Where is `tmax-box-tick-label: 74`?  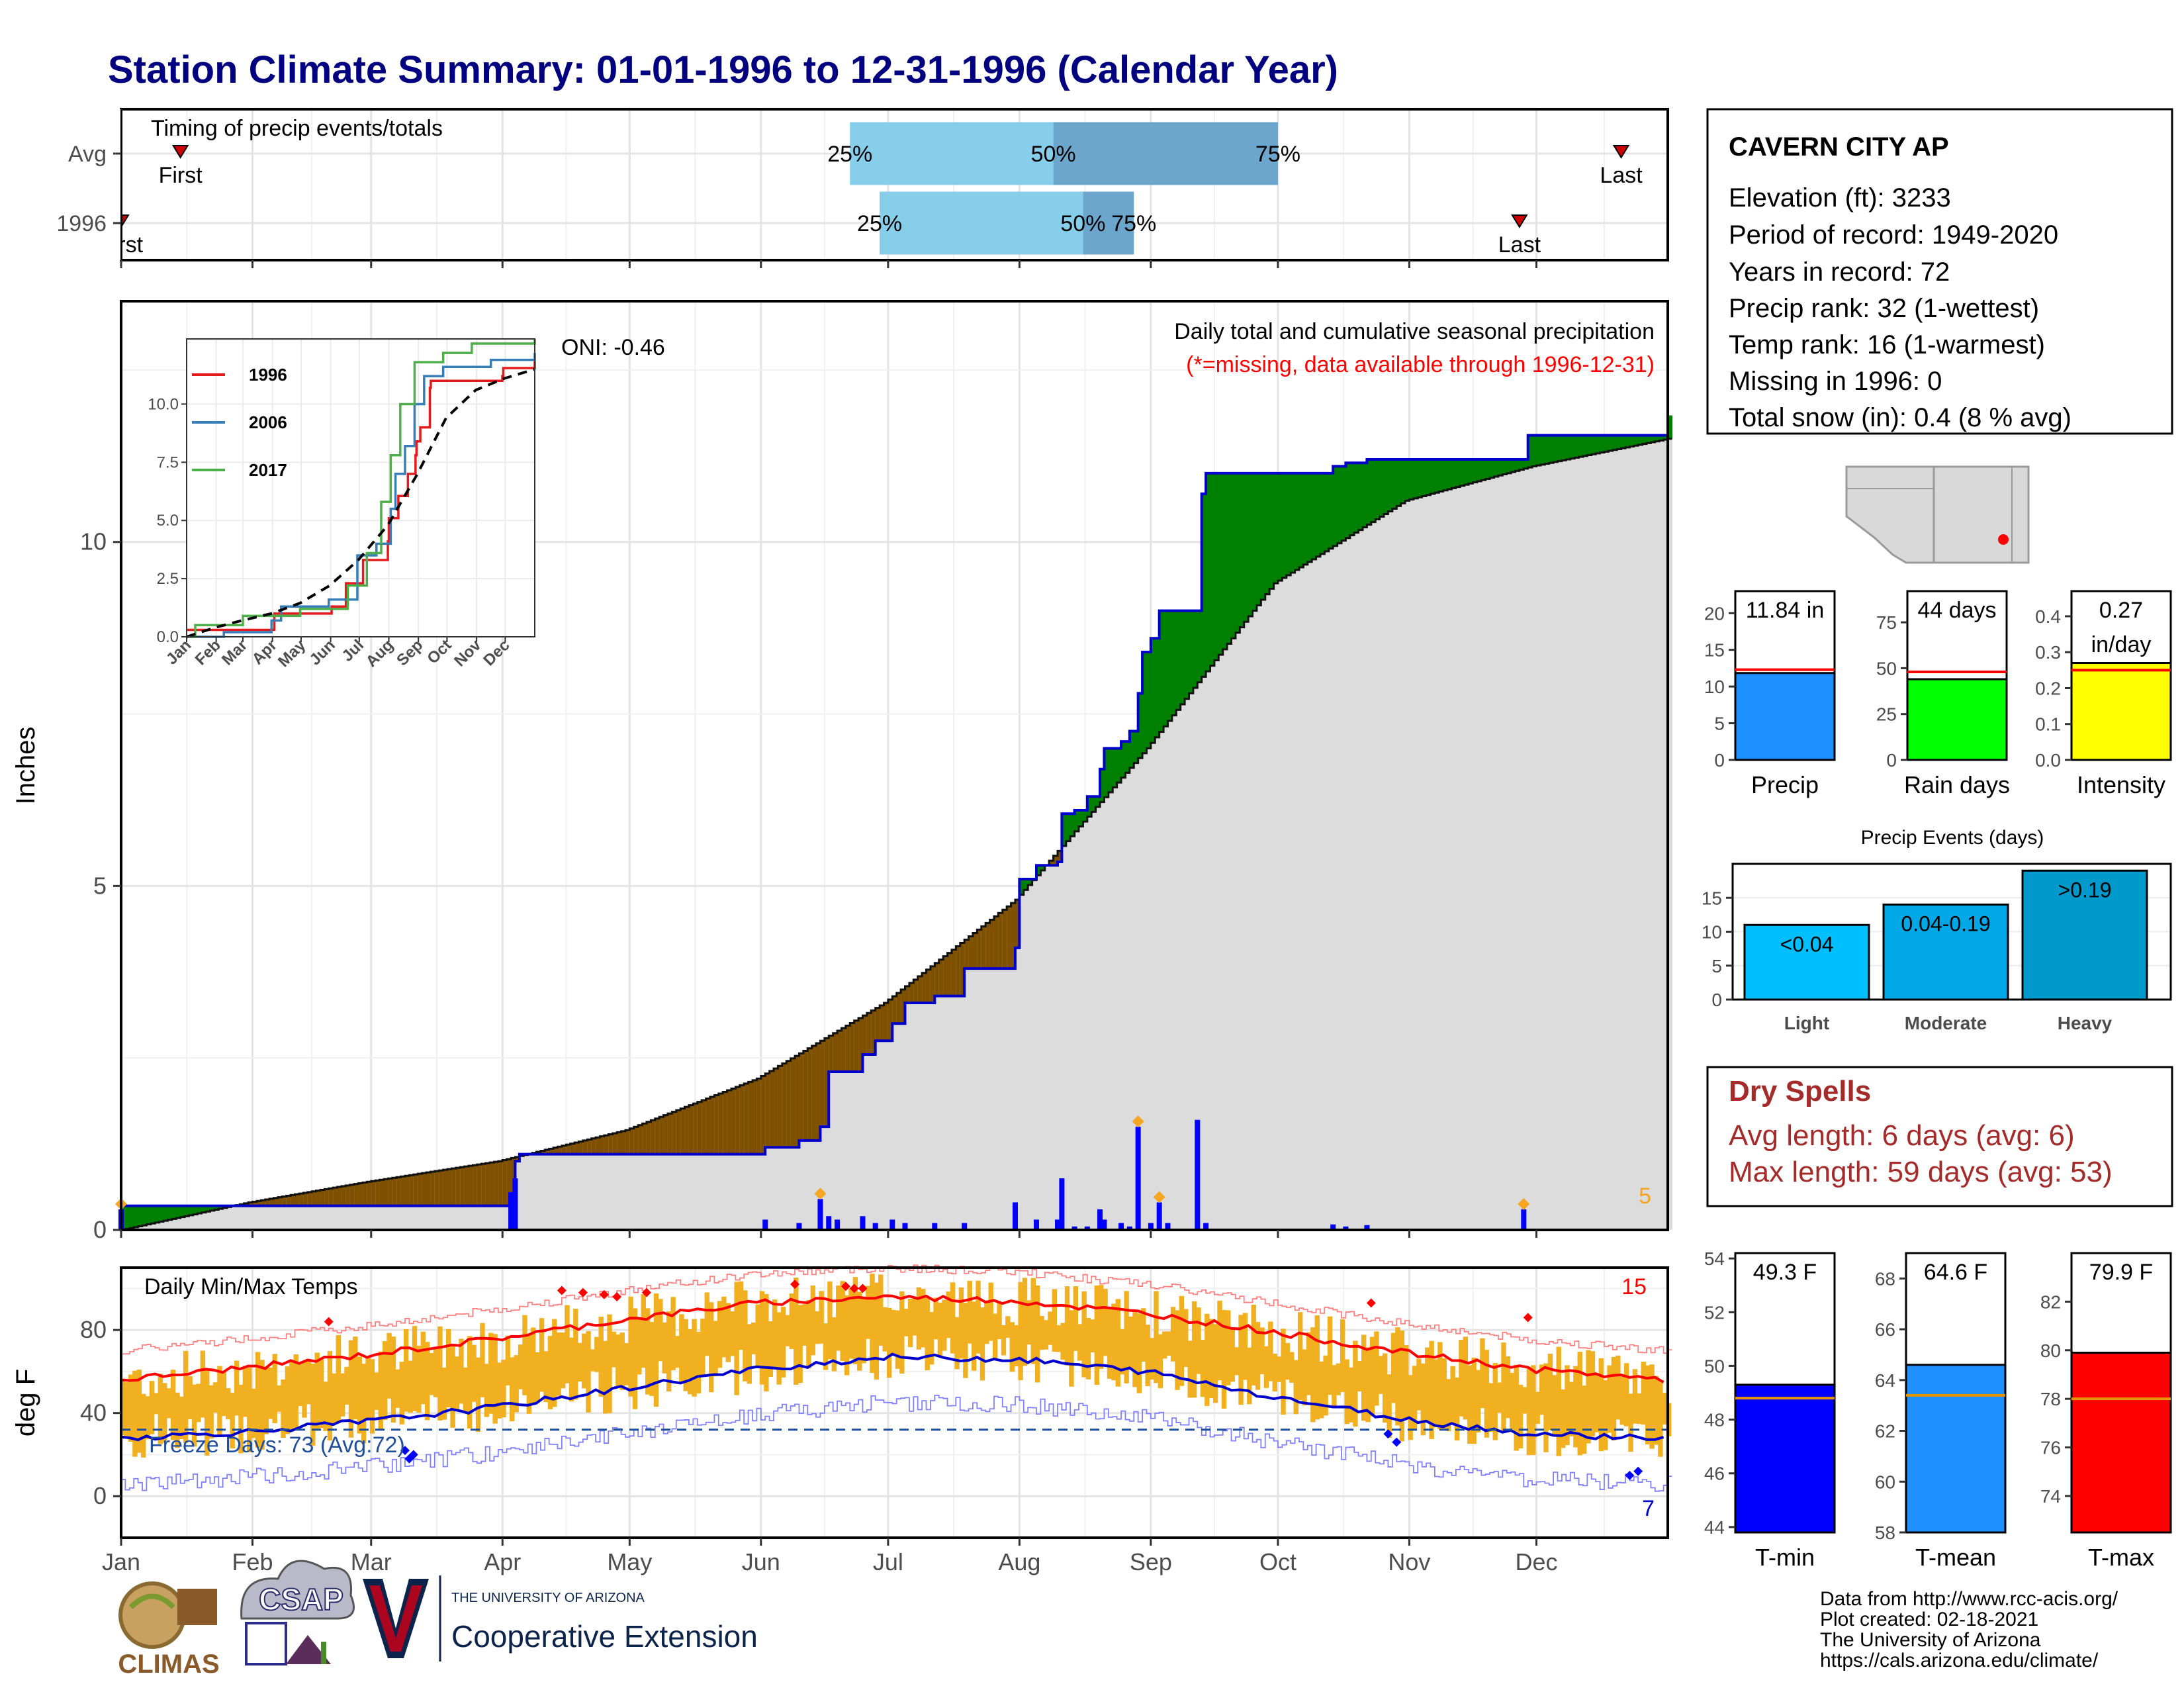
tmax-box-tick-label: 74 is located at coordinates (2050, 1496).